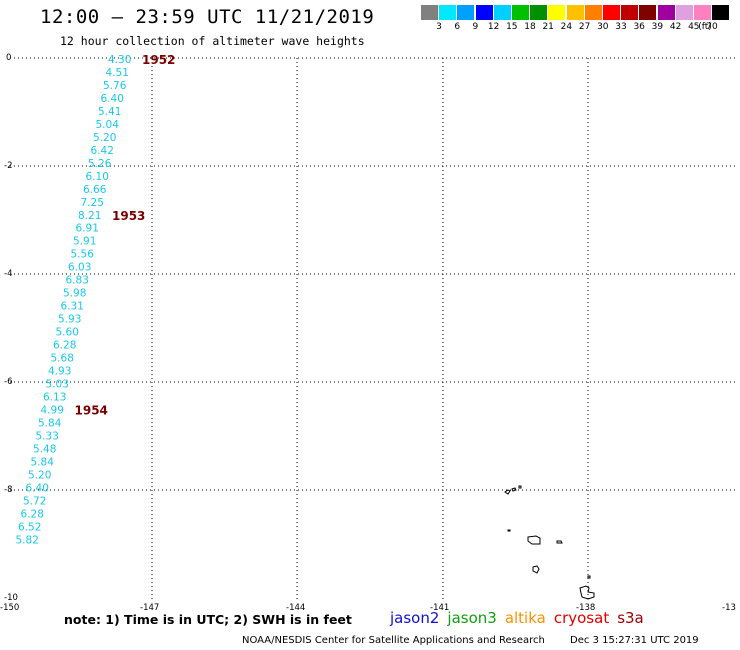 This screenshot has height=650, width=740. What do you see at coordinates (675, 27) in the screenshot?
I see `color-scale-label: 42` at bounding box center [675, 27].